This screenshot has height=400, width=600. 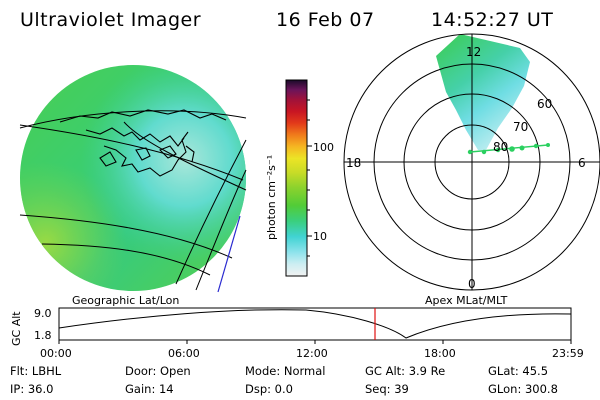 I want to click on geographic-panel-caption: Geographic Lat/Lon, so click(x=126, y=300).